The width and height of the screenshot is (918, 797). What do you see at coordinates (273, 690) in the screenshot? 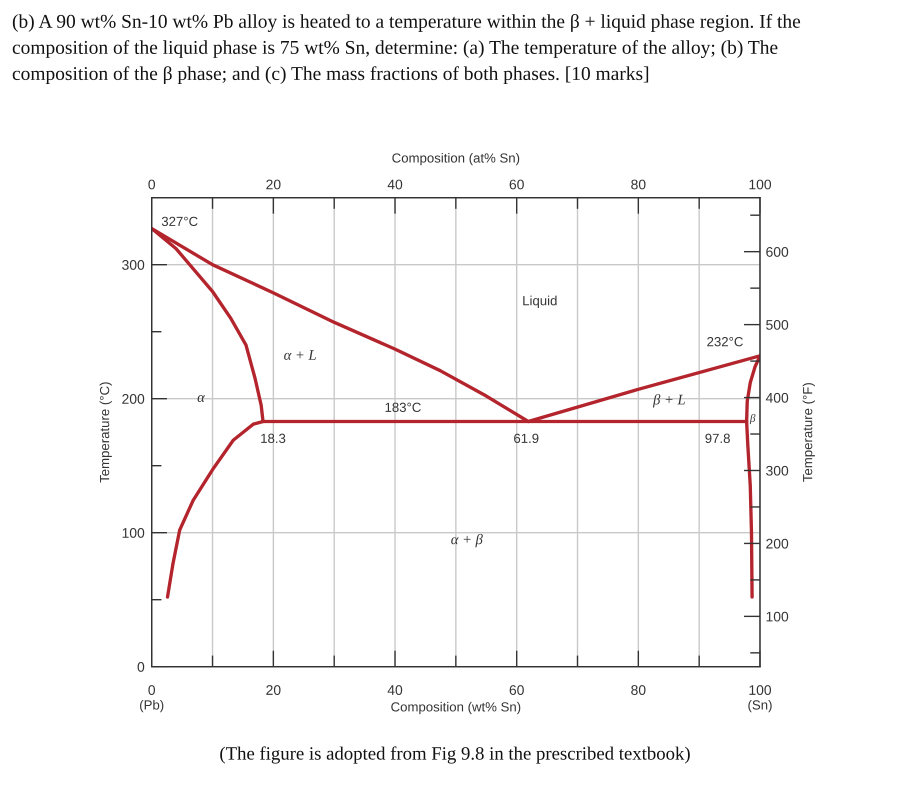
I see `x2-tick-label: 20` at bounding box center [273, 690].